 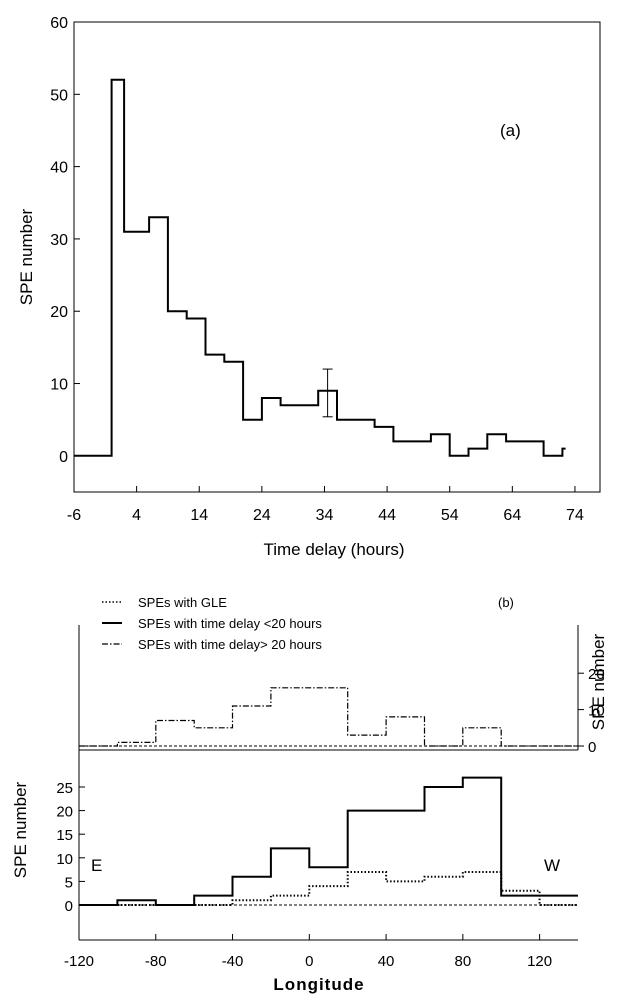 I want to click on bottom-x-tick-label--120: -120, so click(x=79, y=961).